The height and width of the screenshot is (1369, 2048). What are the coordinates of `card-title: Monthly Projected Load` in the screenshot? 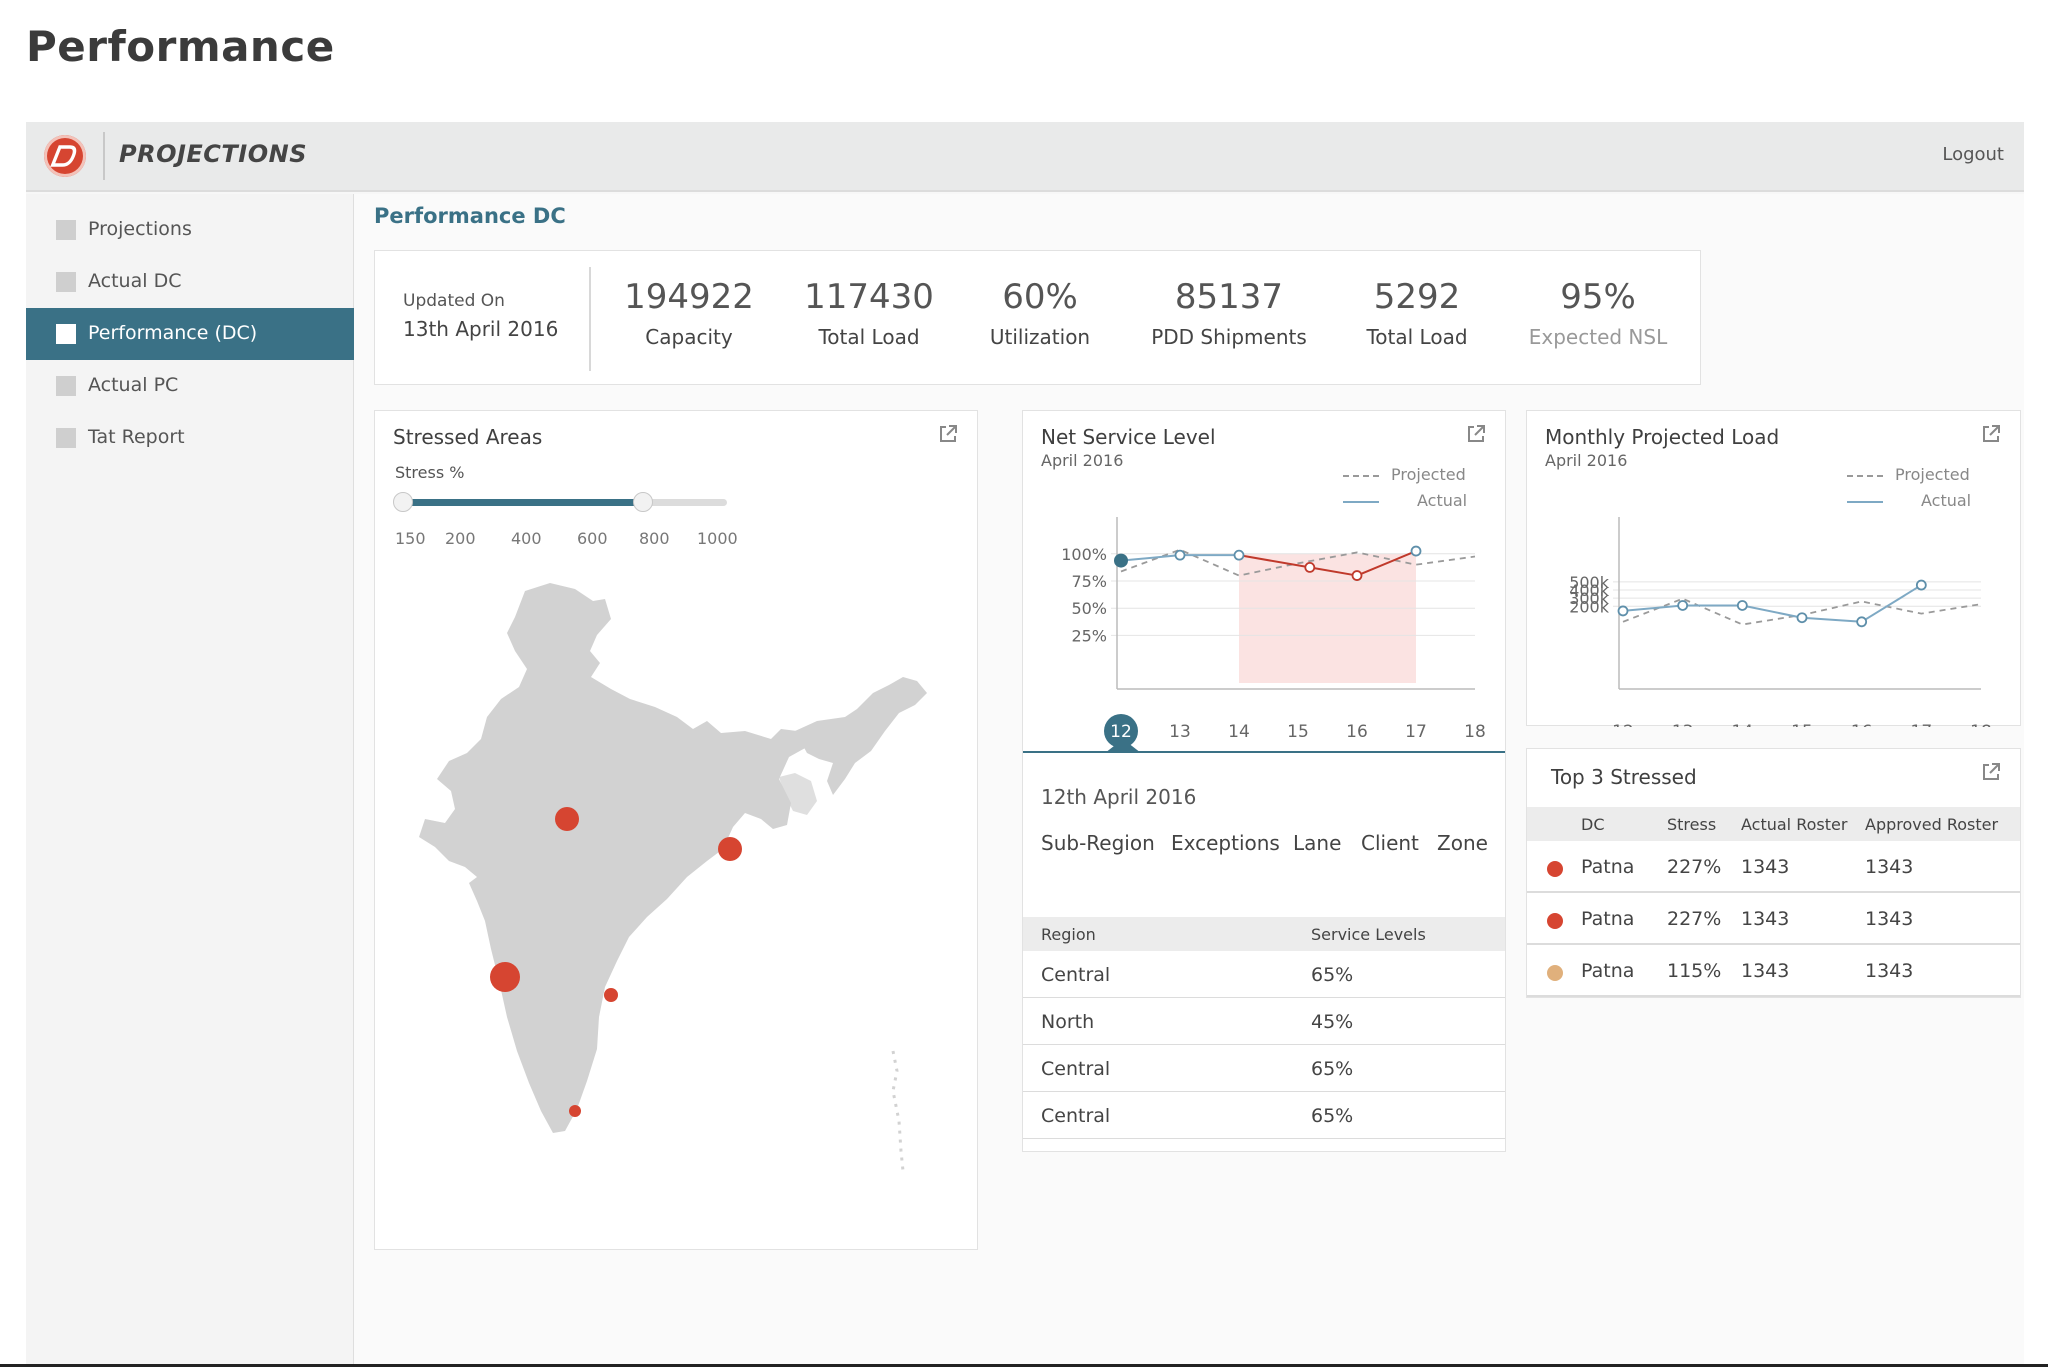 It's located at (1662, 437).